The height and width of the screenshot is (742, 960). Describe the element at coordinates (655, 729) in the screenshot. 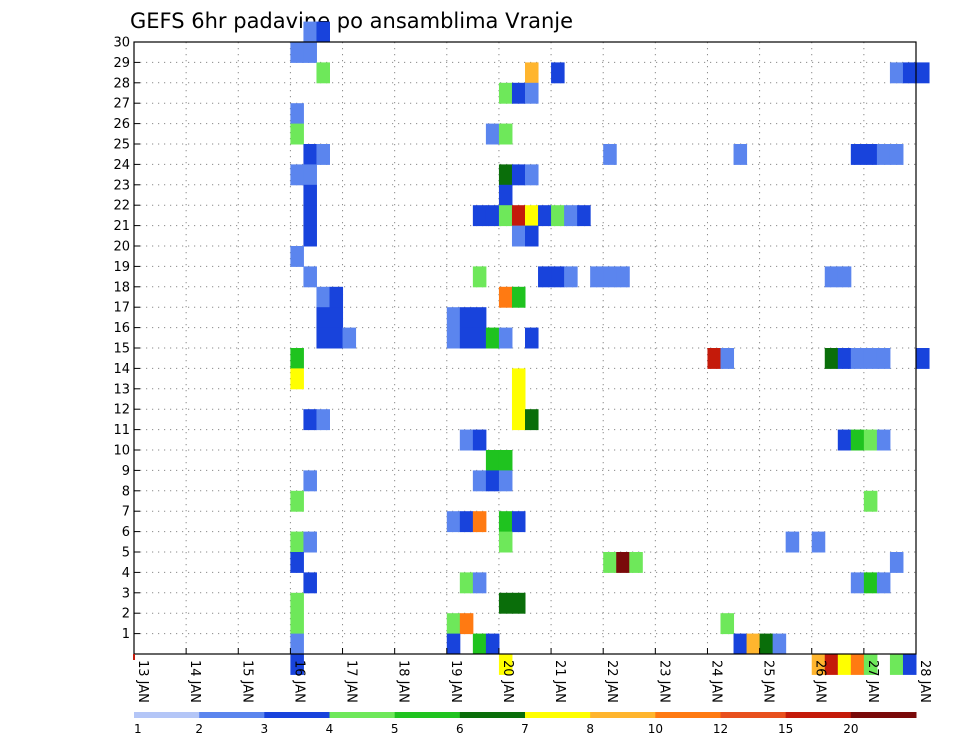

I see `legend-label: 10` at that location.